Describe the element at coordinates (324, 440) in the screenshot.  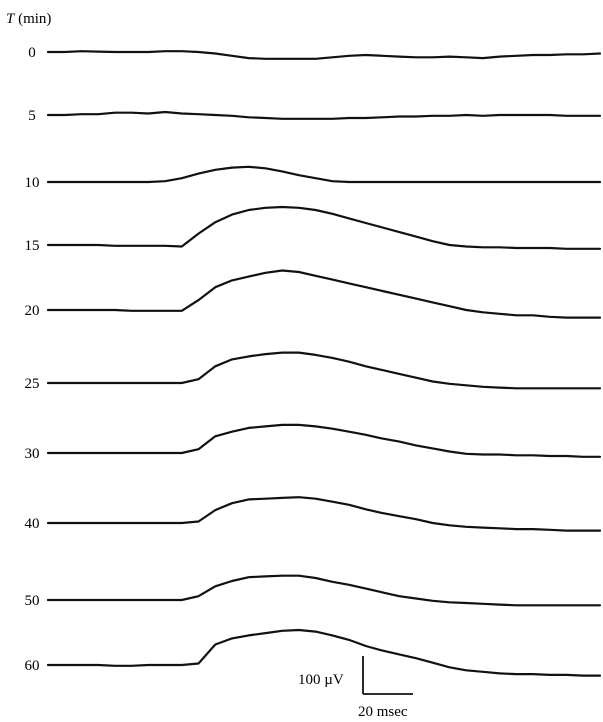
I see `trace-30-min` at that location.